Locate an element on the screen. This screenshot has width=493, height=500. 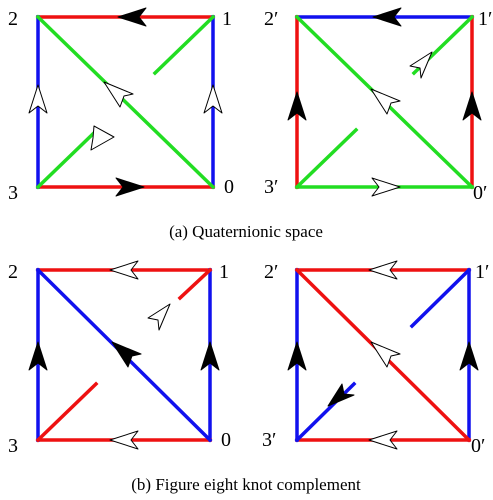
arrow-anti-diagonal-filled is located at coordinates (341, 395).